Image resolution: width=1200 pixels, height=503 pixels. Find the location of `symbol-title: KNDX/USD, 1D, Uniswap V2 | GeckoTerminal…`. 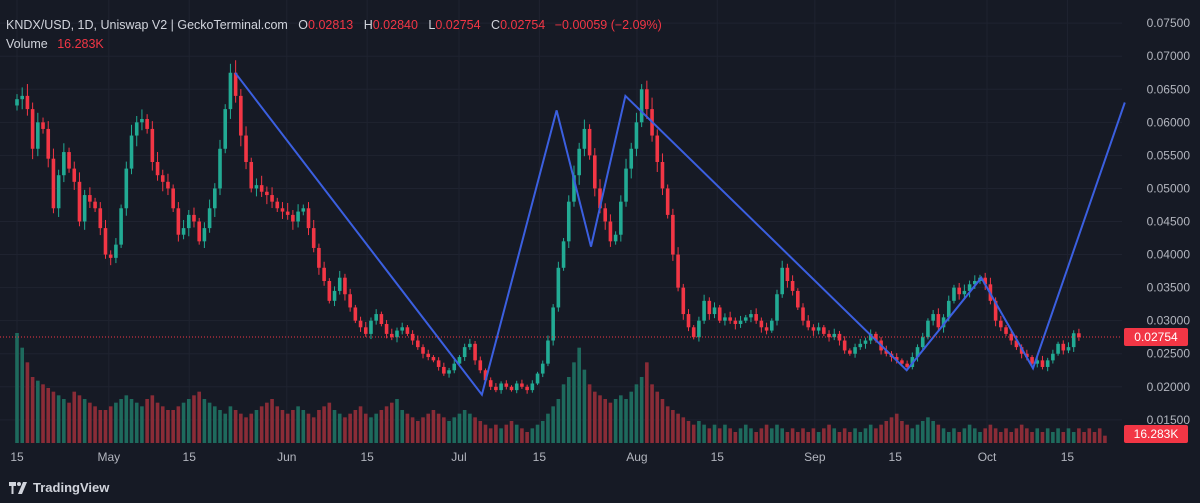

symbol-title: KNDX/USD, 1D, Uniswap V2 | GeckoTerminal… is located at coordinates (147, 25).